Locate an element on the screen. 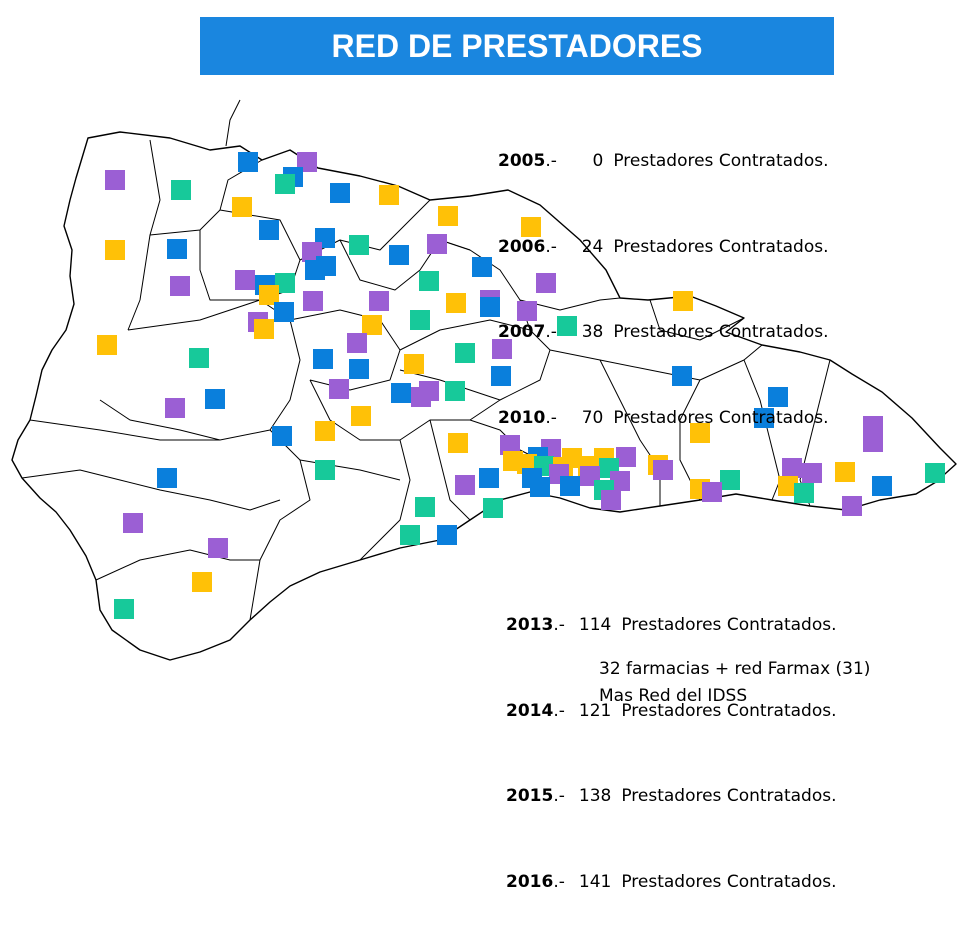  stat-row-2005: 2005 .- 0 Prestadores Contratados. is located at coordinates (663, 161).